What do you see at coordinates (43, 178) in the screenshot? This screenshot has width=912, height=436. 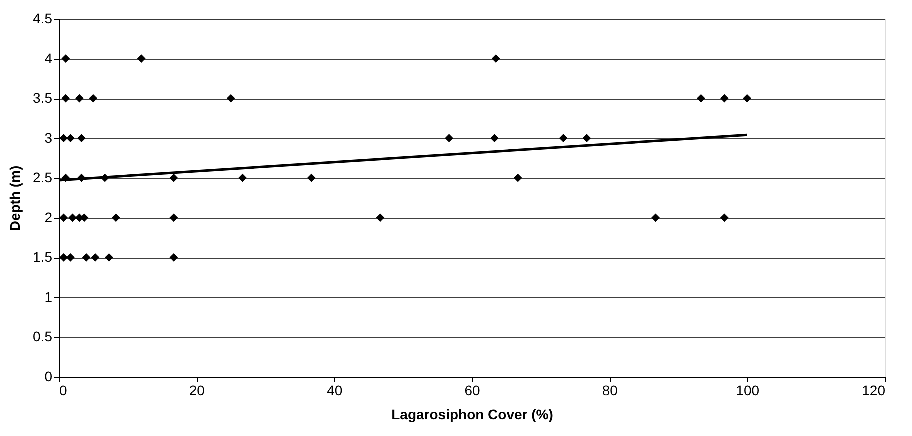 I see `y-tick-label: 2.5` at bounding box center [43, 178].